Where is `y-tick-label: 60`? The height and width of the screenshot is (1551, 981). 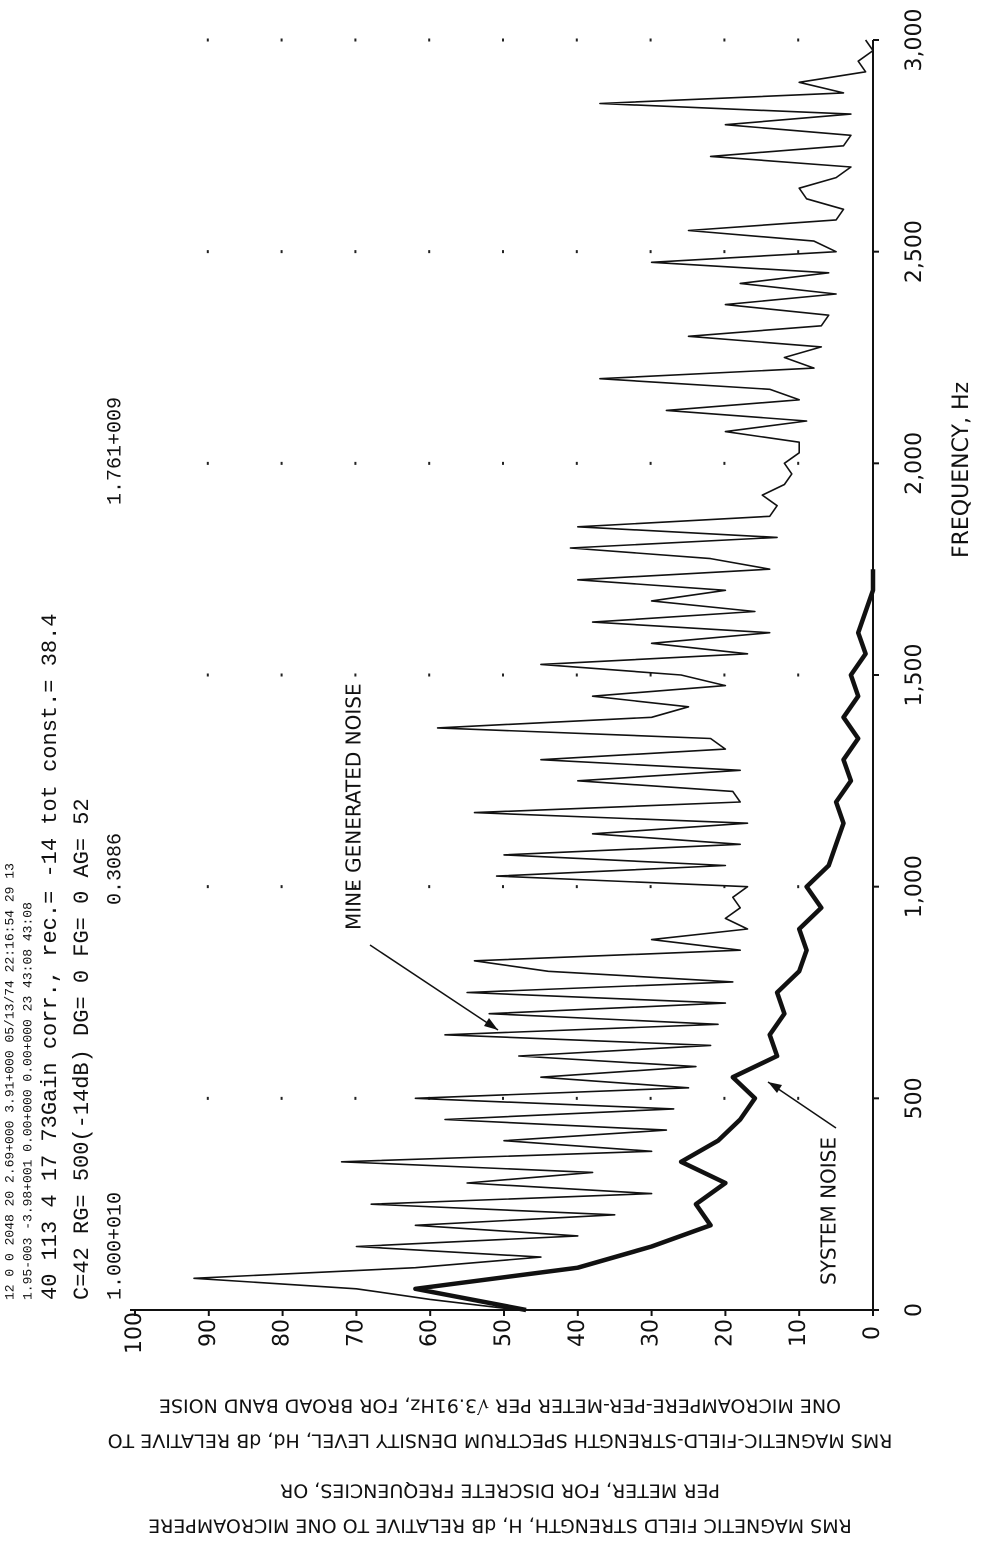 y-tick-label: 60 is located at coordinates (429, 1333).